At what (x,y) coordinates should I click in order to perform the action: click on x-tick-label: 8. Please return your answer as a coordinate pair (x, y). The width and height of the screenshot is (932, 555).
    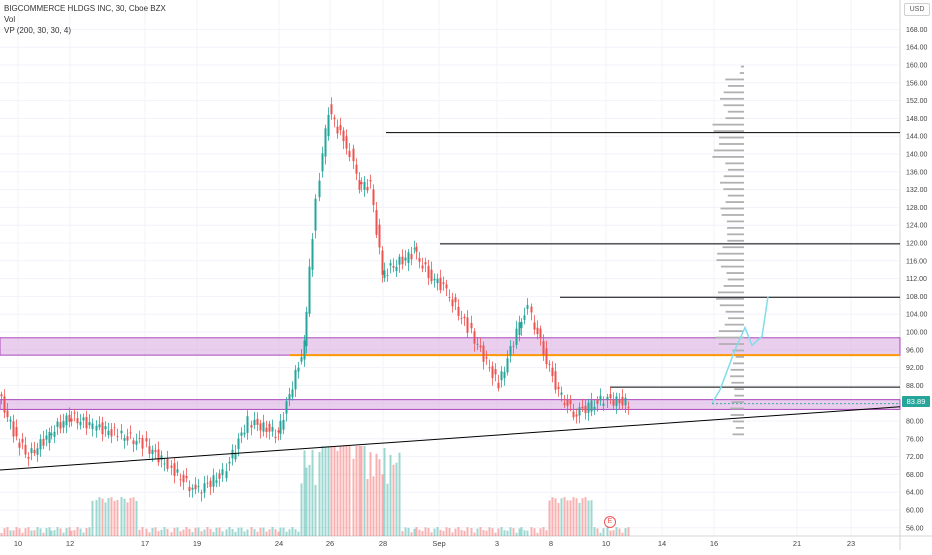
    Looking at the image, I should click on (551, 543).